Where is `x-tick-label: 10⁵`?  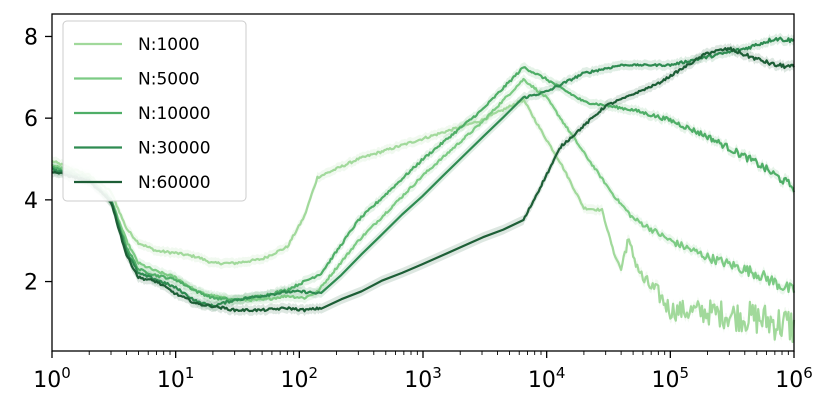
x-tick-label: 10⁵ is located at coordinates (671, 378).